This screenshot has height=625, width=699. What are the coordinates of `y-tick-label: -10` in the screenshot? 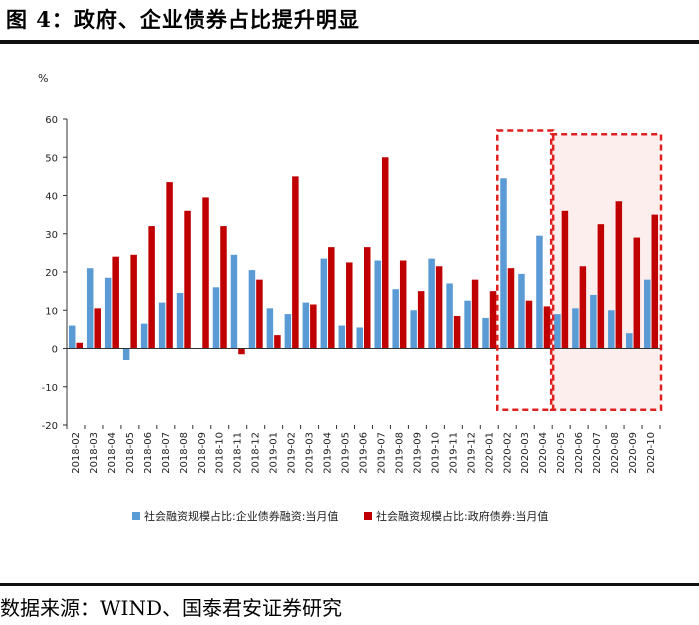 It's located at (50, 388).